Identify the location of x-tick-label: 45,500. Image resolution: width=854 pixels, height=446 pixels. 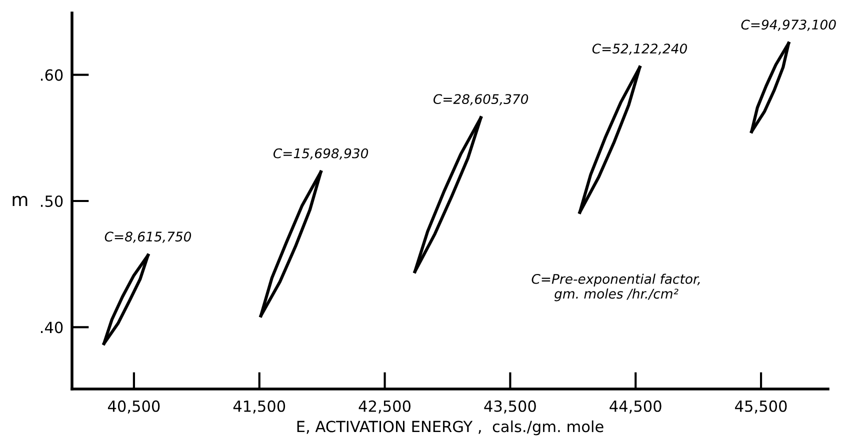
(761, 407).